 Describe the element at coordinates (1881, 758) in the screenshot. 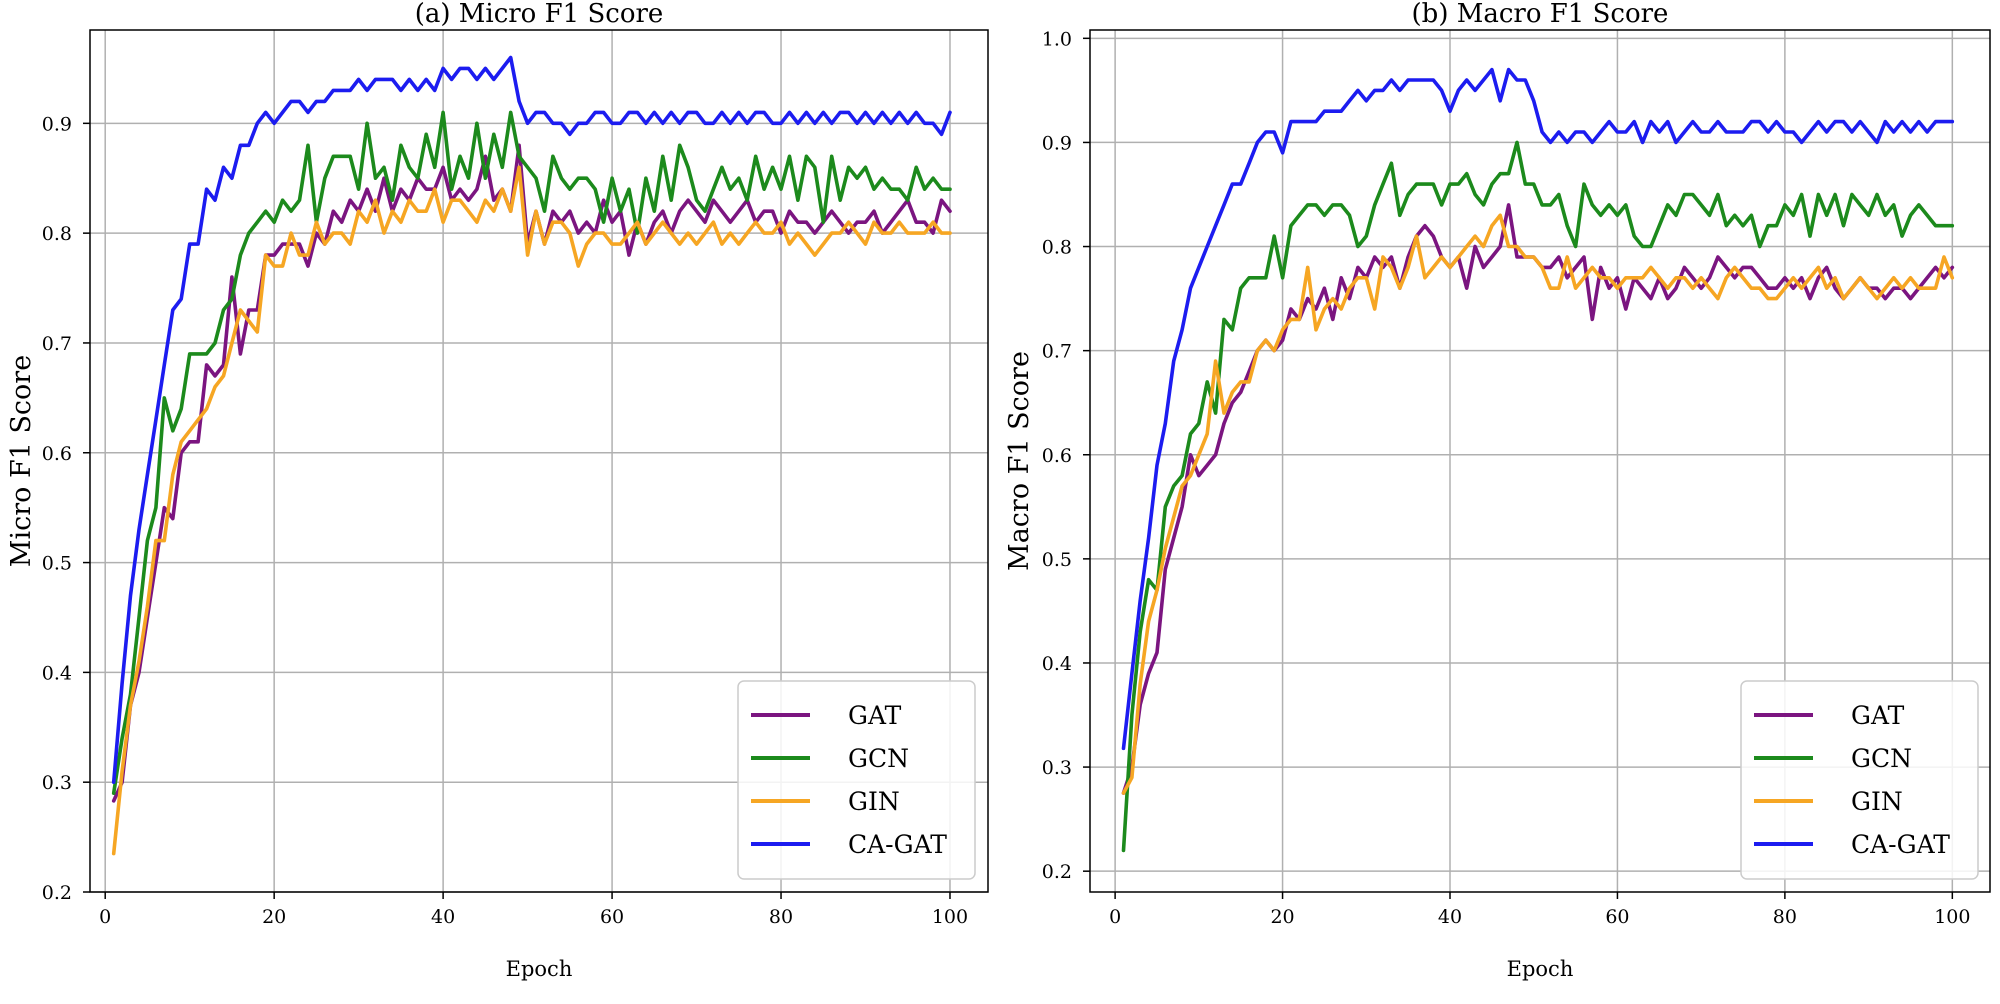

I see `panel-b-legend-label-gcn: GCN` at that location.